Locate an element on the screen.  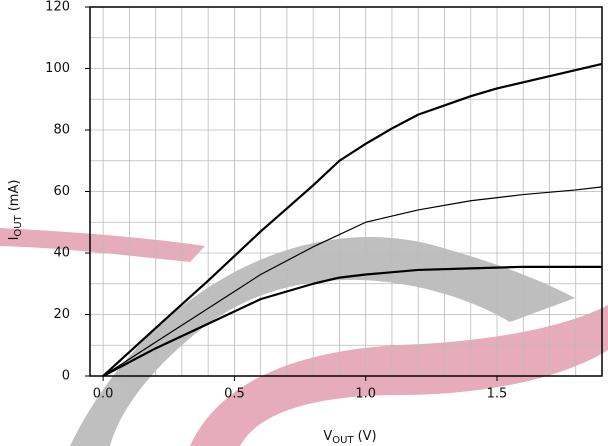
y-tick-label: 0 is located at coordinates (66, 376).